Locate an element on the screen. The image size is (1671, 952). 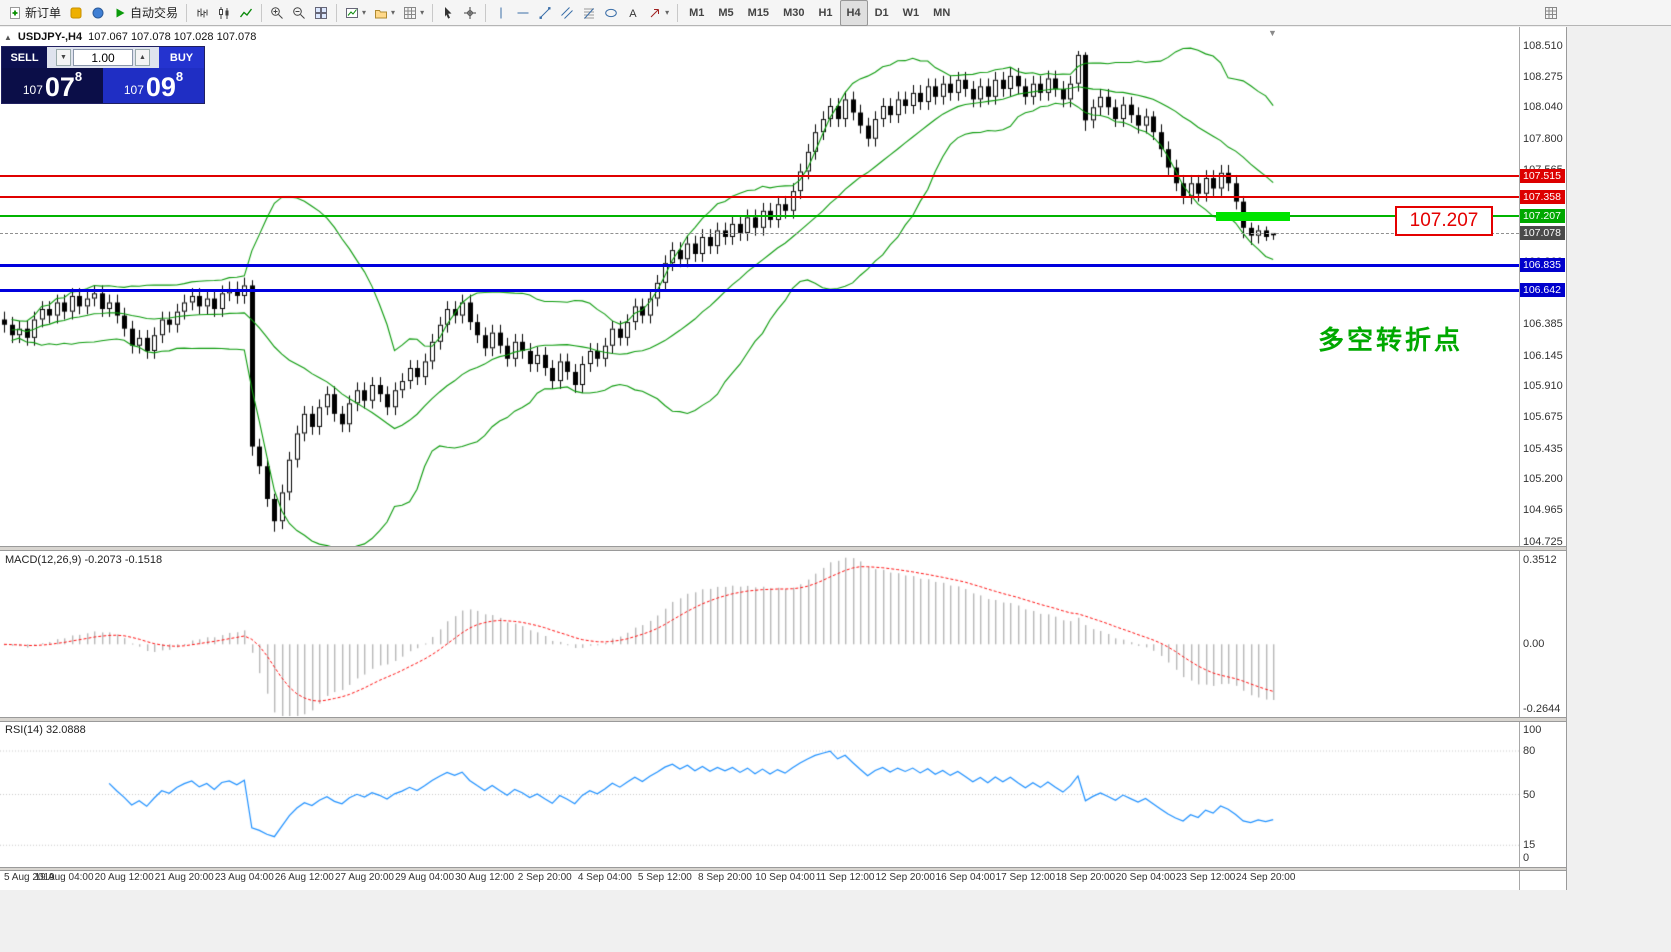
community-button is located at coordinates (98, 13).